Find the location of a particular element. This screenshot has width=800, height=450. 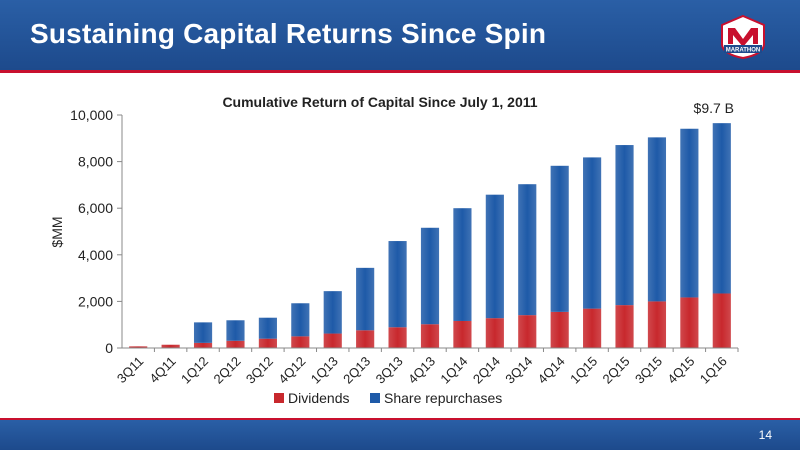

legend-swatch-dividends is located at coordinates (279, 398).